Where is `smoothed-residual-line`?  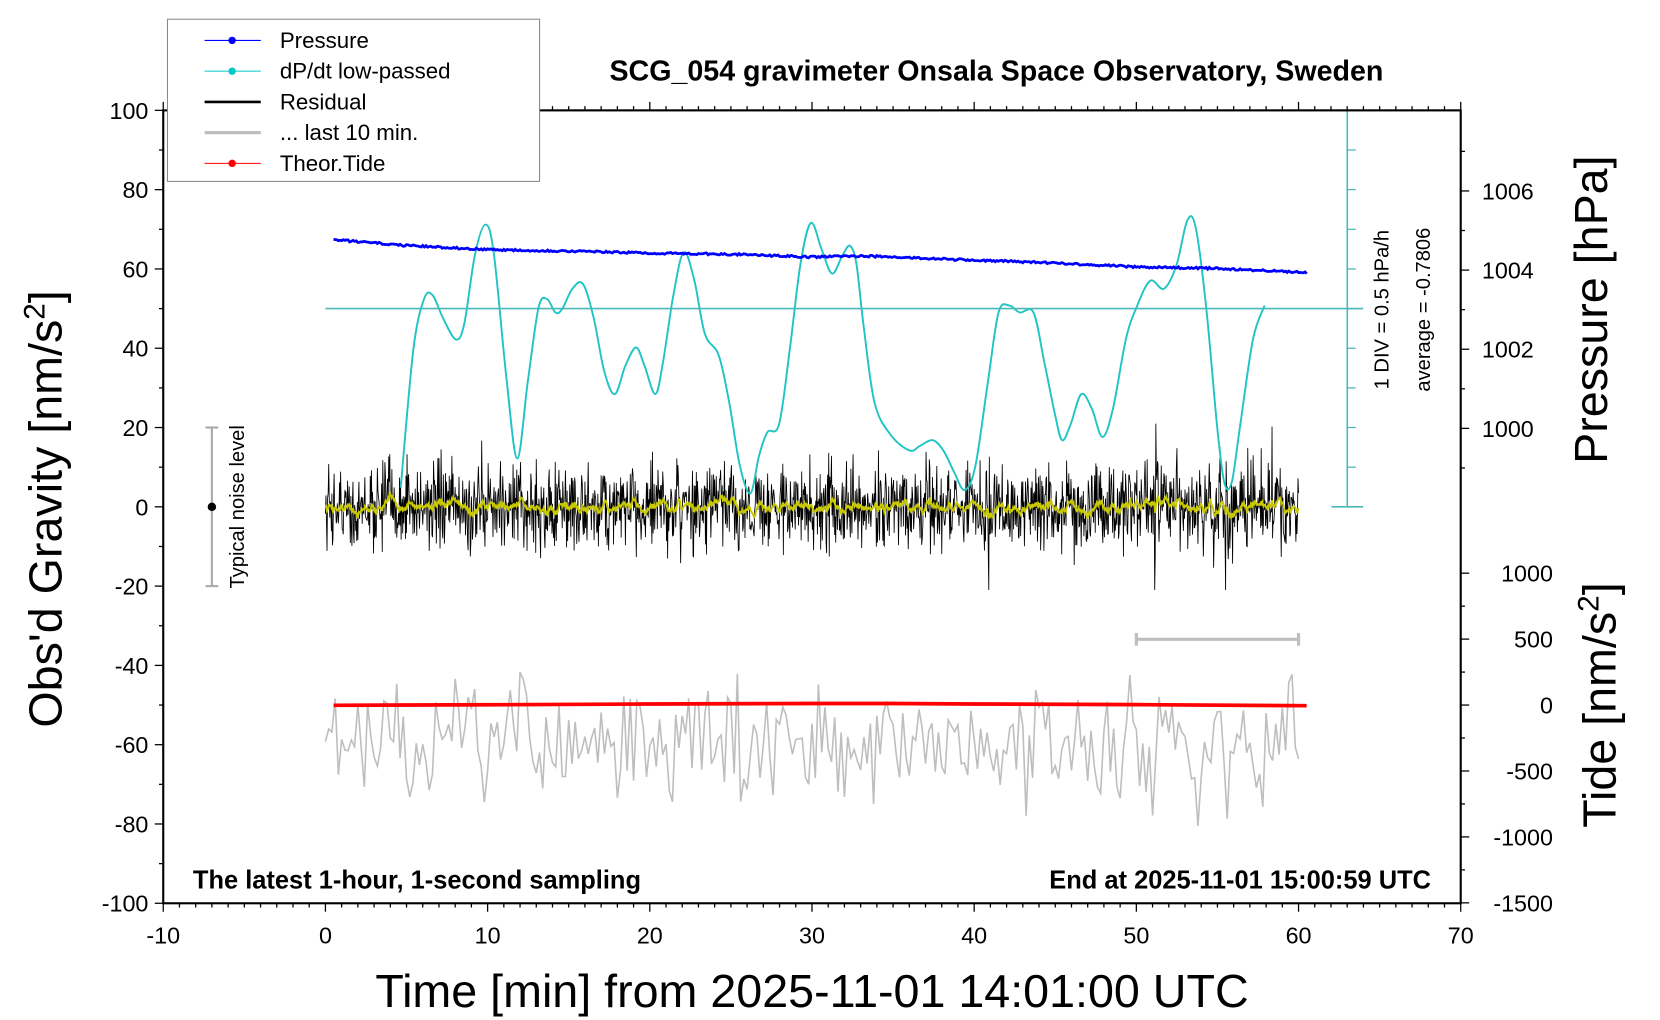 smoothed-residual-line is located at coordinates (812, 504).